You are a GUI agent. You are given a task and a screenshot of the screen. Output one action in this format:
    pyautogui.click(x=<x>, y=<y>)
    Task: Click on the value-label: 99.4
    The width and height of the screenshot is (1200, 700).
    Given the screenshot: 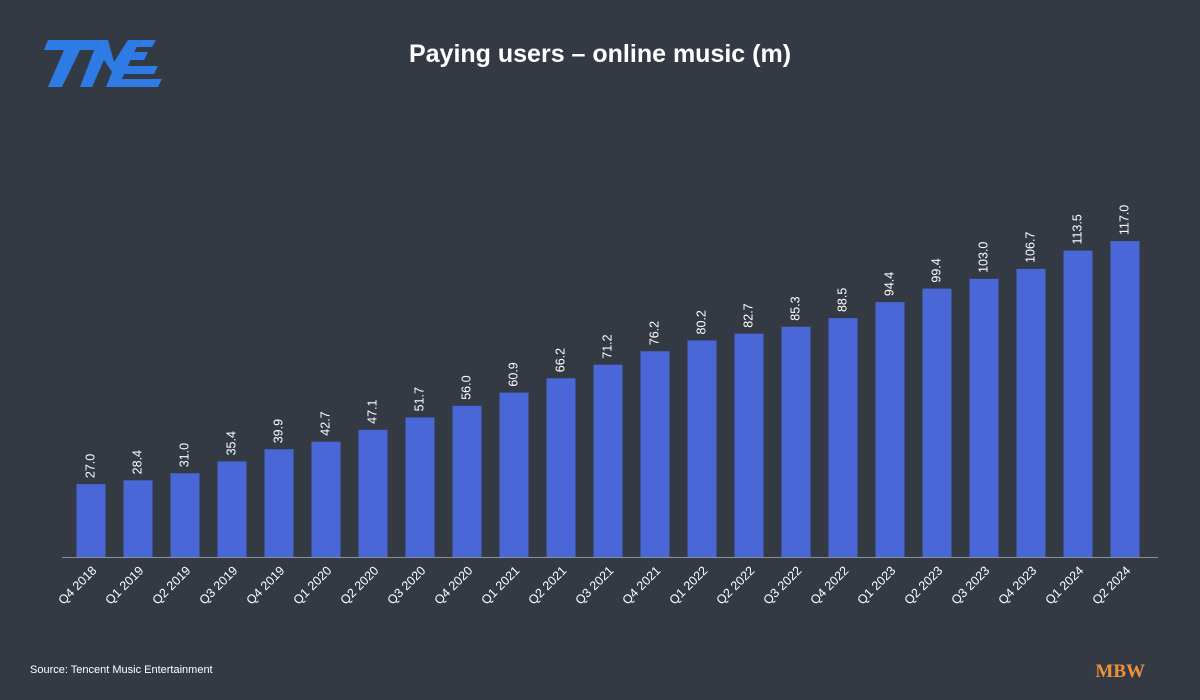 What is the action you would take?
    pyautogui.click(x=936, y=270)
    